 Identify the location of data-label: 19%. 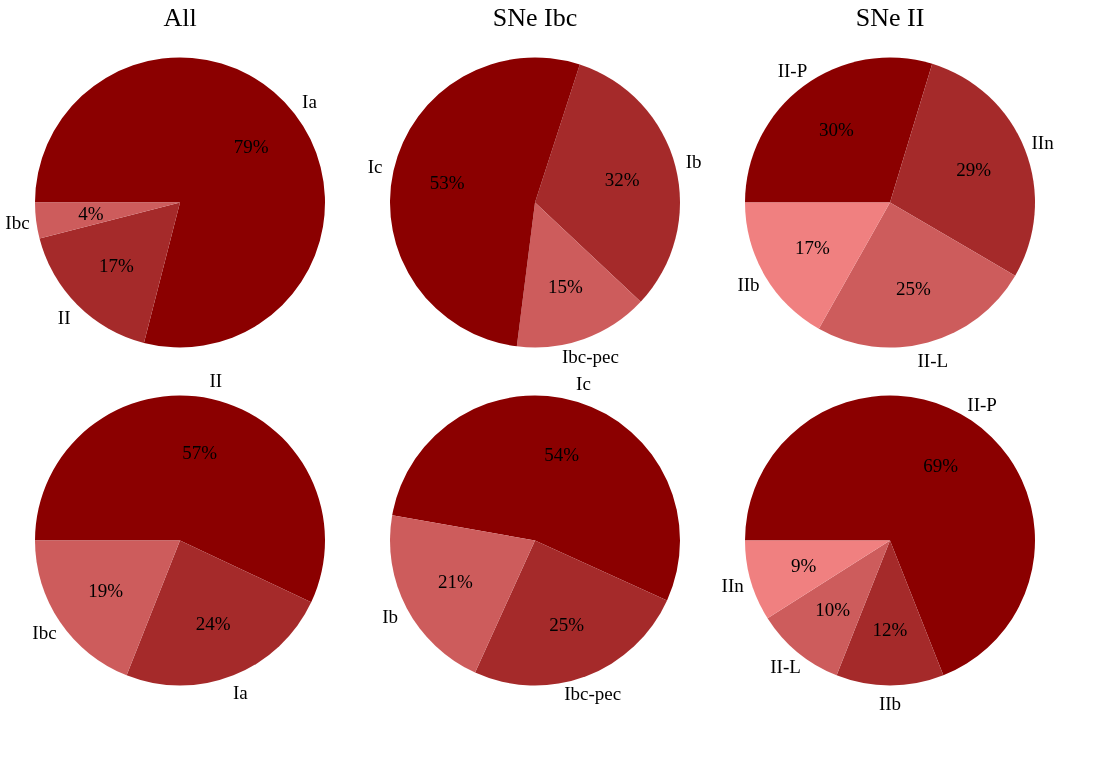
(106, 591).